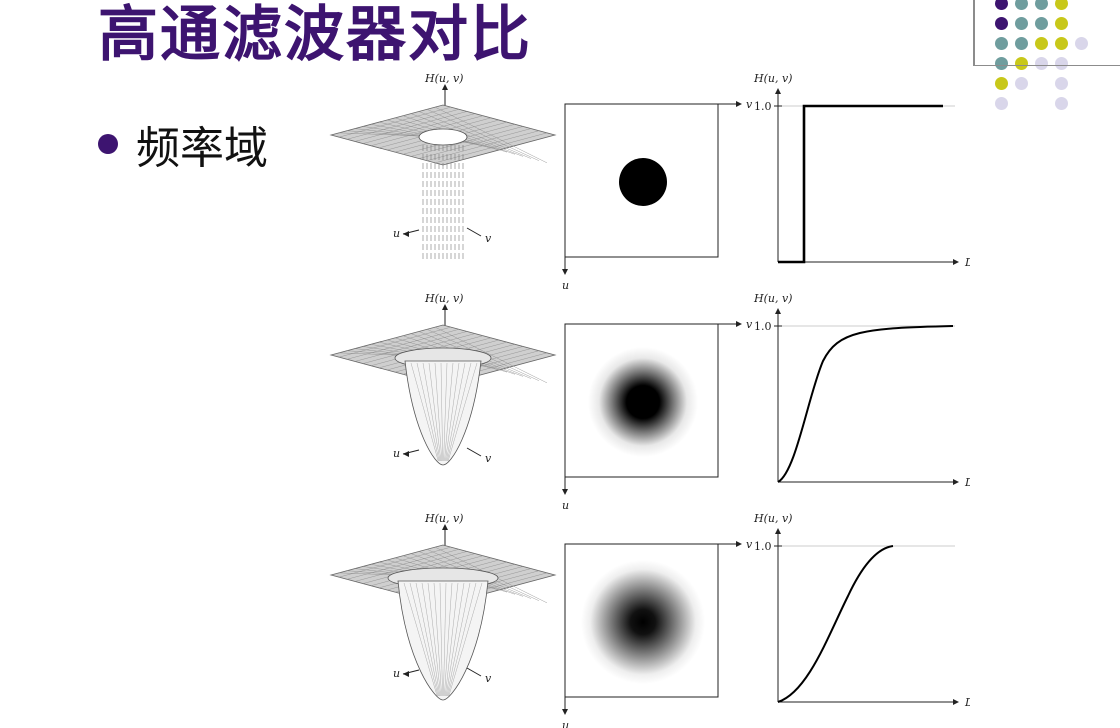  I want to click on surface-hole, so click(443, 137).